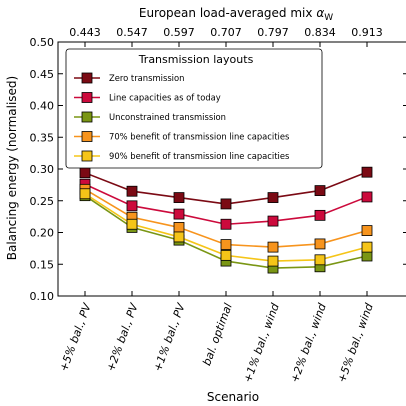  What do you see at coordinates (146, 78) in the screenshot?
I see `legend-label: Zero transmission` at bounding box center [146, 78].